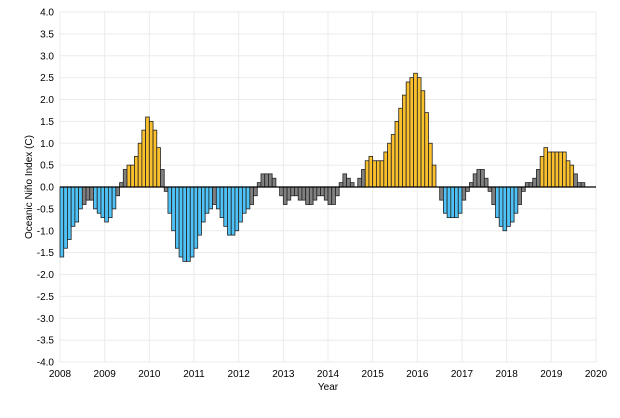  What do you see at coordinates (283, 374) in the screenshot?
I see `x-tick-label: 2013` at bounding box center [283, 374].